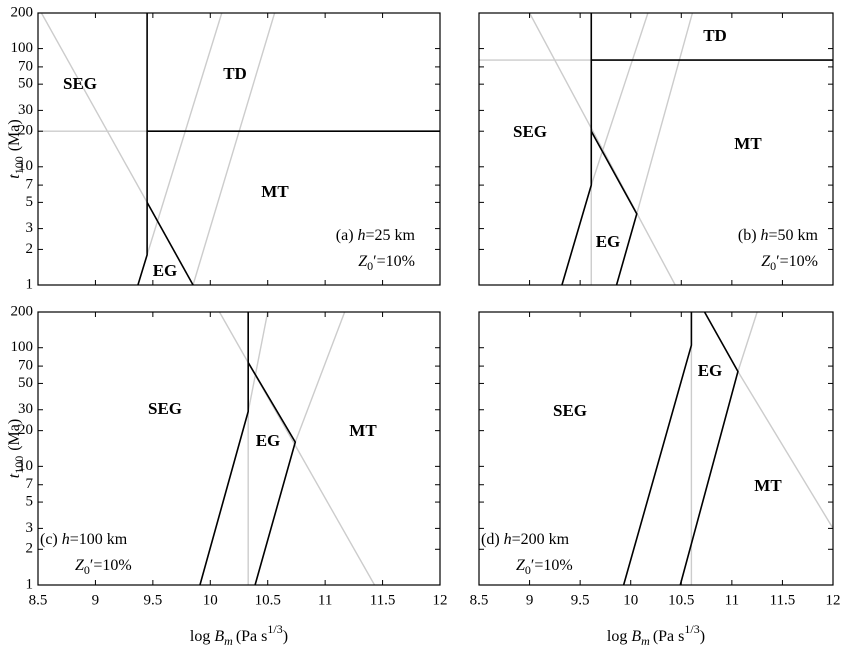  I want to click on y-tick-label: 50, so click(25, 84).